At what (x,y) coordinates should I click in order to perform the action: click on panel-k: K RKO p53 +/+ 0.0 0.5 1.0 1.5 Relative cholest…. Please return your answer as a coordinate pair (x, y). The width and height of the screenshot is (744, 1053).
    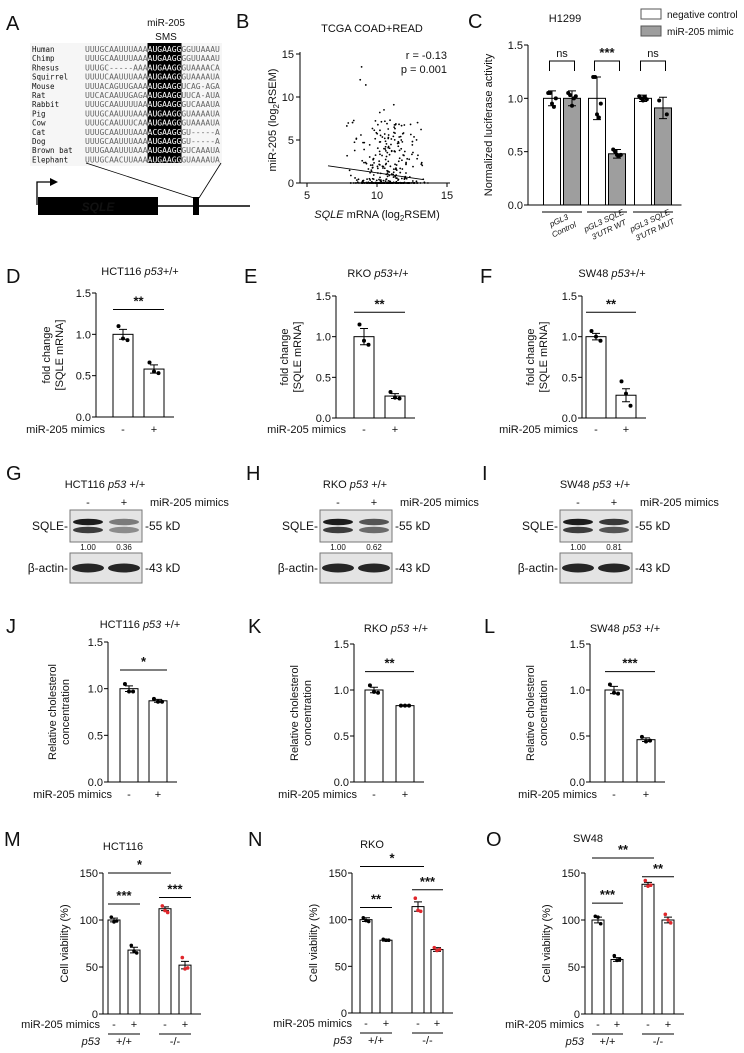
    Looking at the image, I should click on (338, 708).